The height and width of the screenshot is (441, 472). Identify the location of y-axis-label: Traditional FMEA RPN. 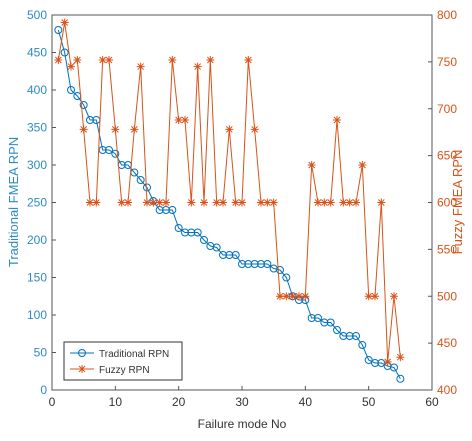
(13, 202).